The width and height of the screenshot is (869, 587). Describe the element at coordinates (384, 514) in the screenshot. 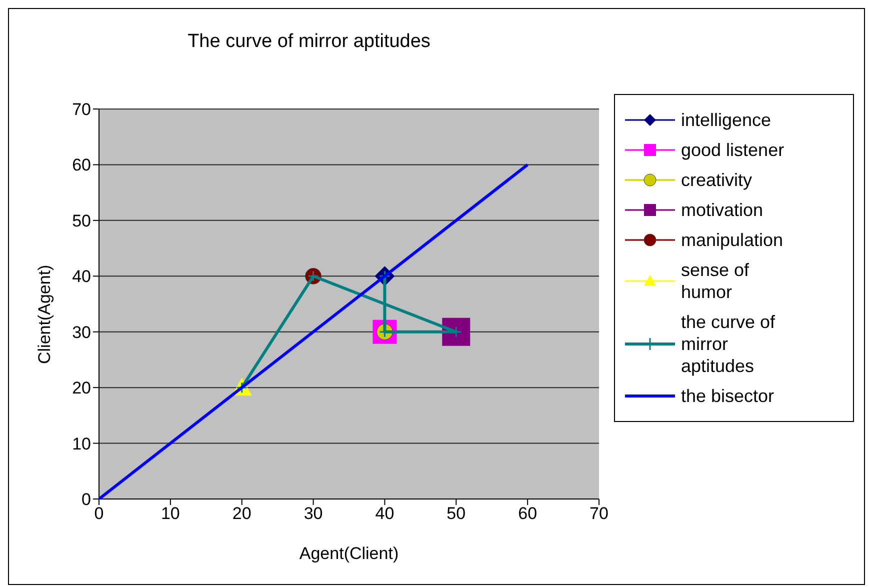

I see `x-tick-label: 40` at that location.